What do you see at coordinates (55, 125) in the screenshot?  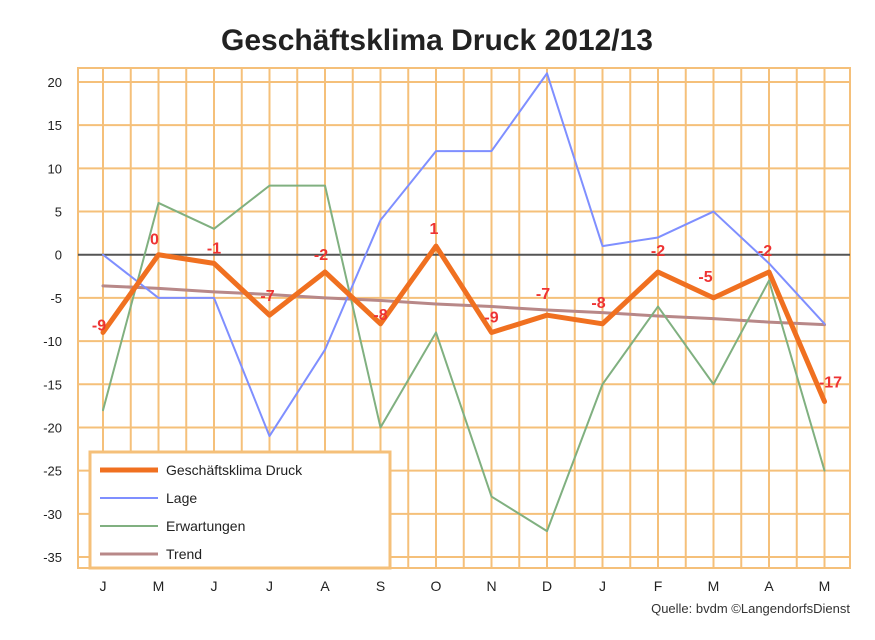 I see `y-tick-label: 15` at bounding box center [55, 125].